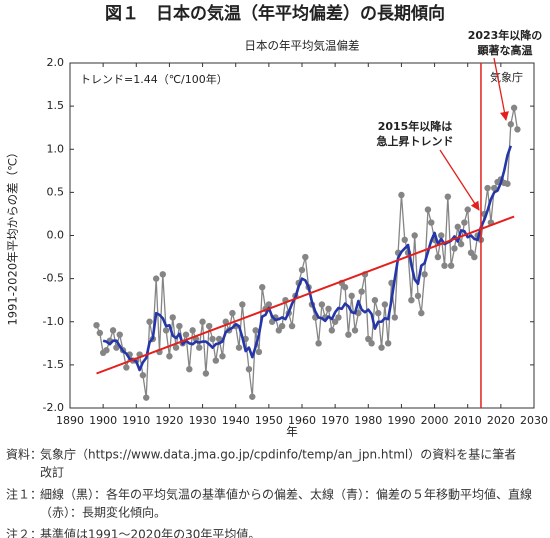 The image size is (550, 538). What do you see at coordinates (203, 420) in the screenshot?
I see `x-tick-label: 1930` at bounding box center [203, 420].